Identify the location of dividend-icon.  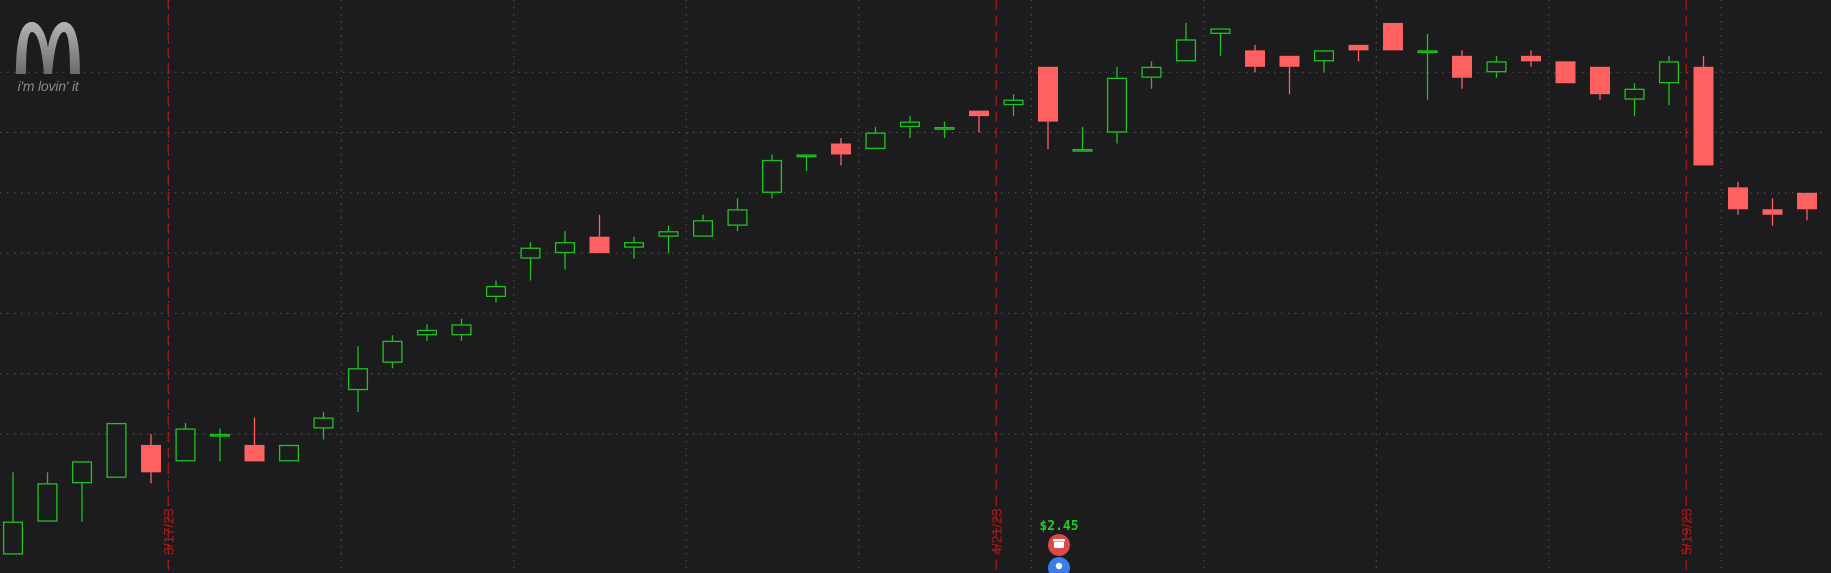
(1059, 545).